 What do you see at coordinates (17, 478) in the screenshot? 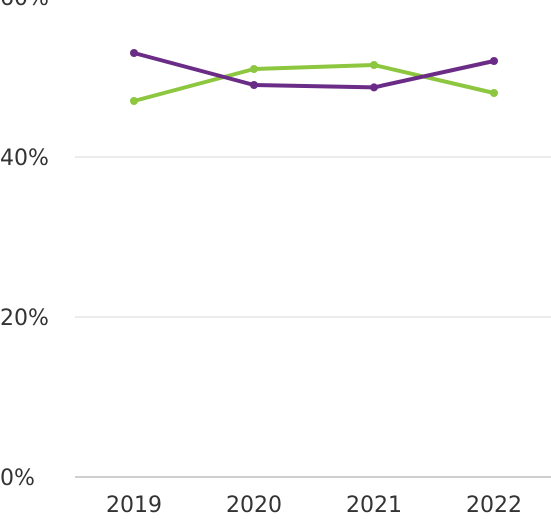
I see `y-tick-label: 0%` at bounding box center [17, 478].